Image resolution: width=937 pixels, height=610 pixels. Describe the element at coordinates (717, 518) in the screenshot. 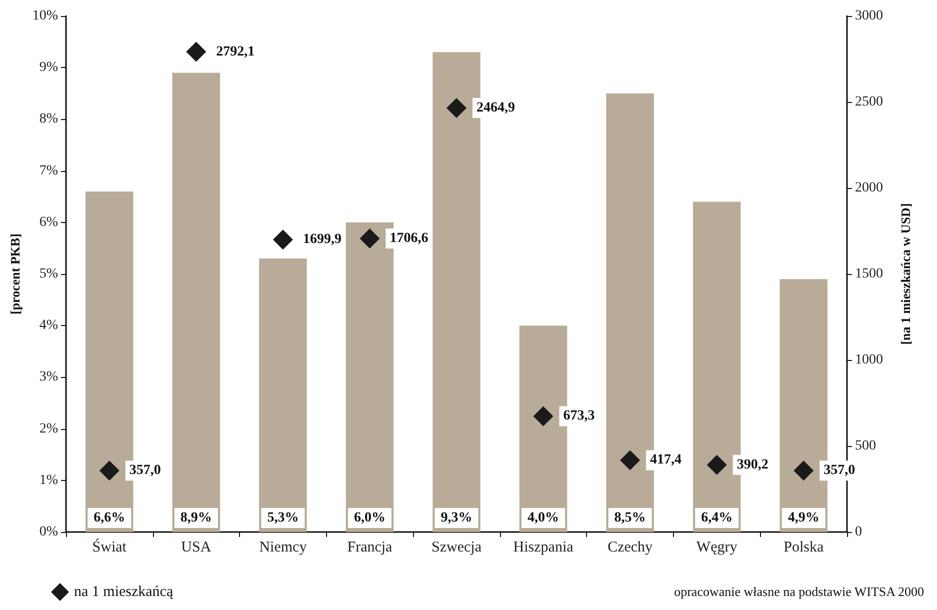

I see `data-label: 6,4%` at that location.